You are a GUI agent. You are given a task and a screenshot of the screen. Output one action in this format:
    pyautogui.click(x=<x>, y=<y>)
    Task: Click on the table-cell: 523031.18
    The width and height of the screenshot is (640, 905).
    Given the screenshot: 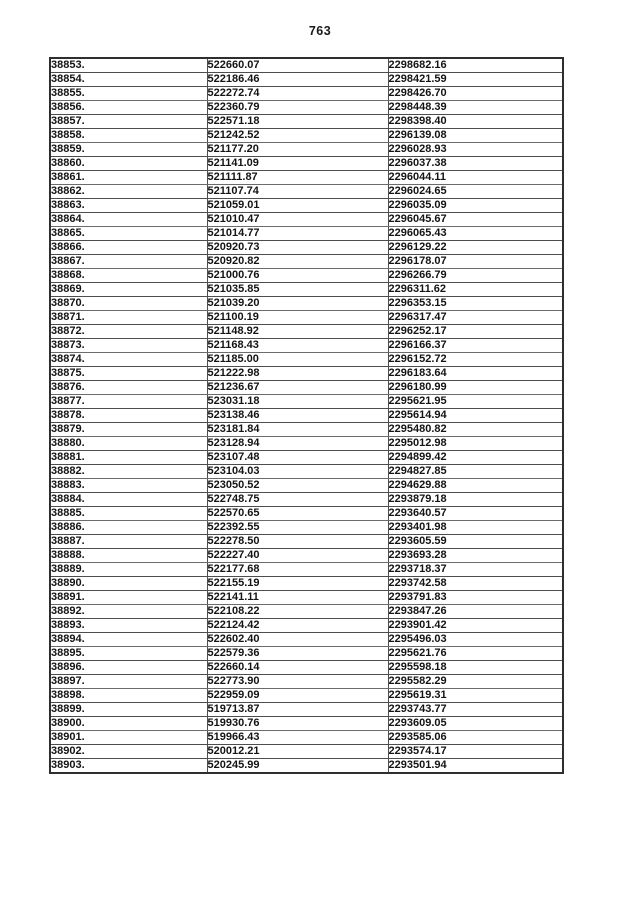 What is the action you would take?
    pyautogui.click(x=297, y=401)
    